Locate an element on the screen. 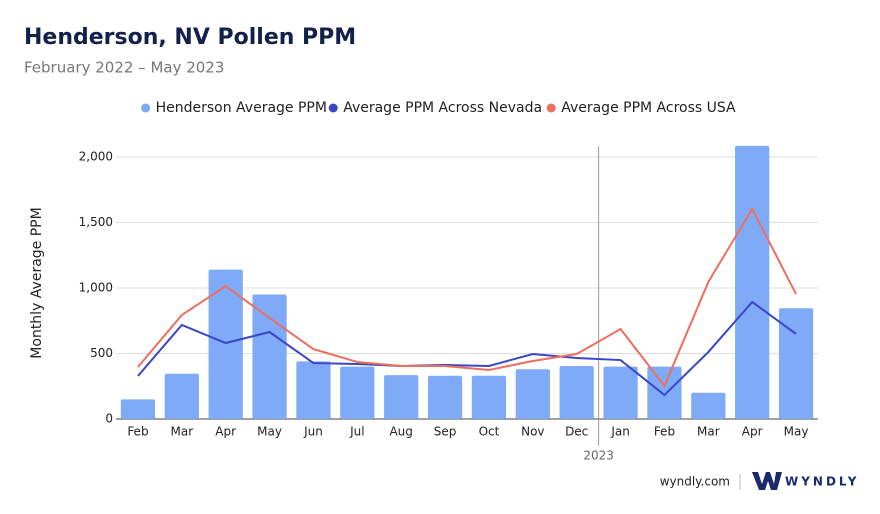 The image size is (880, 514). logo-icon is located at coordinates (767, 481).